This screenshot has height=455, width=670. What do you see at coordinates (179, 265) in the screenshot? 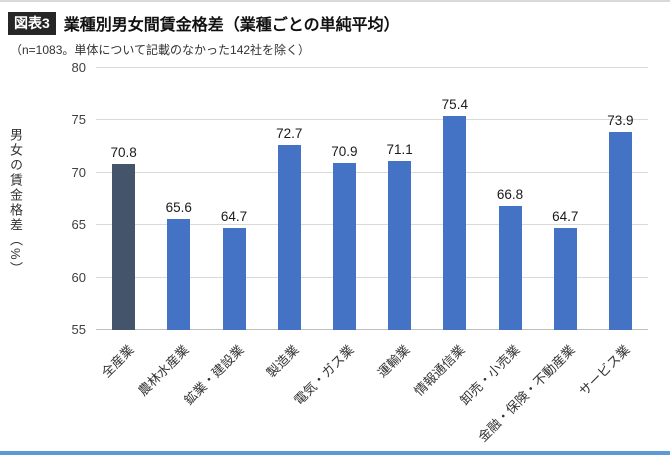
I see `bar: 65.6` at bounding box center [179, 265].